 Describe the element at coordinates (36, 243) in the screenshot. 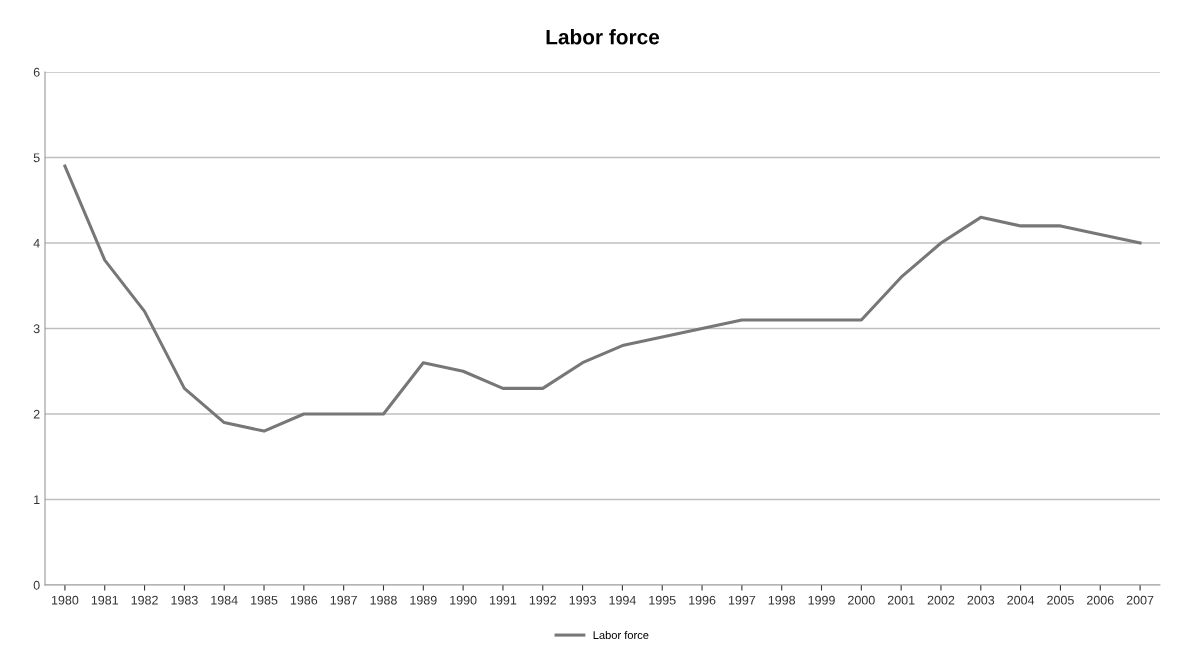

I see `y-tick-label: 4` at that location.